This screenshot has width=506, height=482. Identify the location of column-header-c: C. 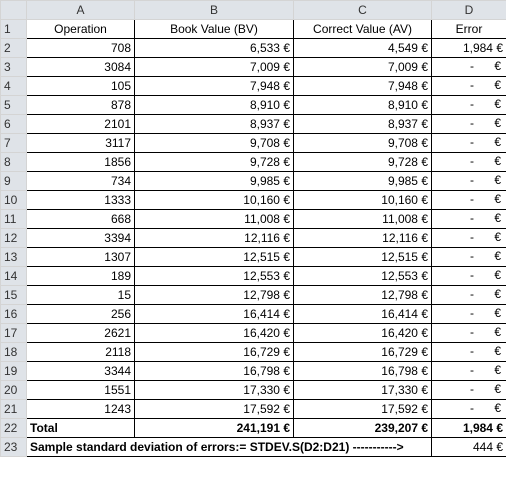
(362, 10).